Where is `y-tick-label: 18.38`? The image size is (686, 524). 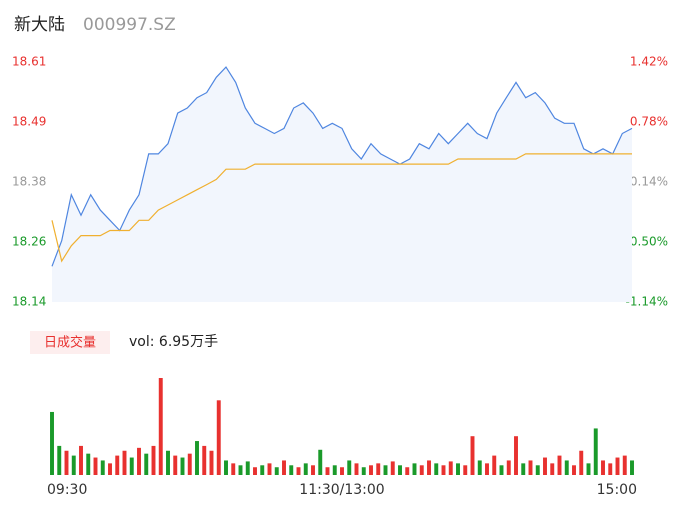 y-tick-label: 18.38 is located at coordinates (29, 182).